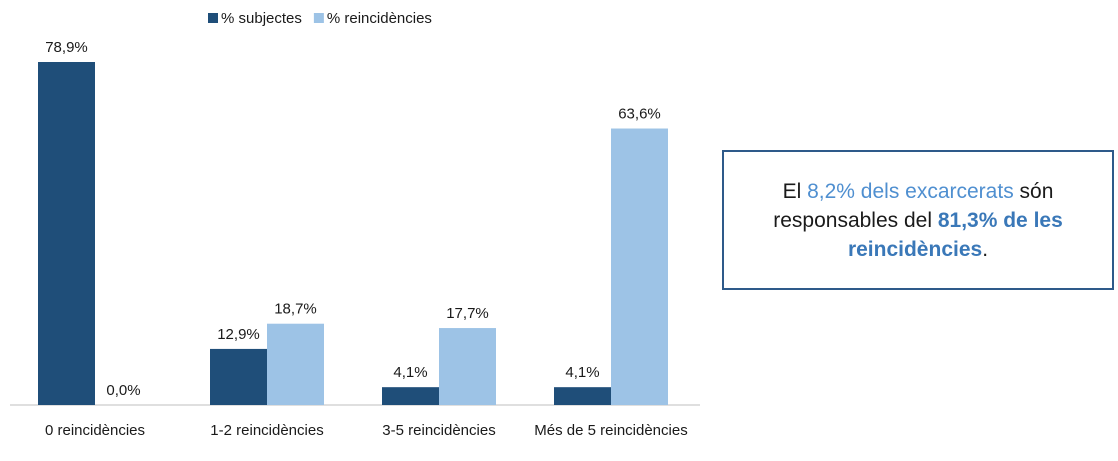  Describe the element at coordinates (66, 47) in the screenshot. I see `value-label: 78,9%` at that location.